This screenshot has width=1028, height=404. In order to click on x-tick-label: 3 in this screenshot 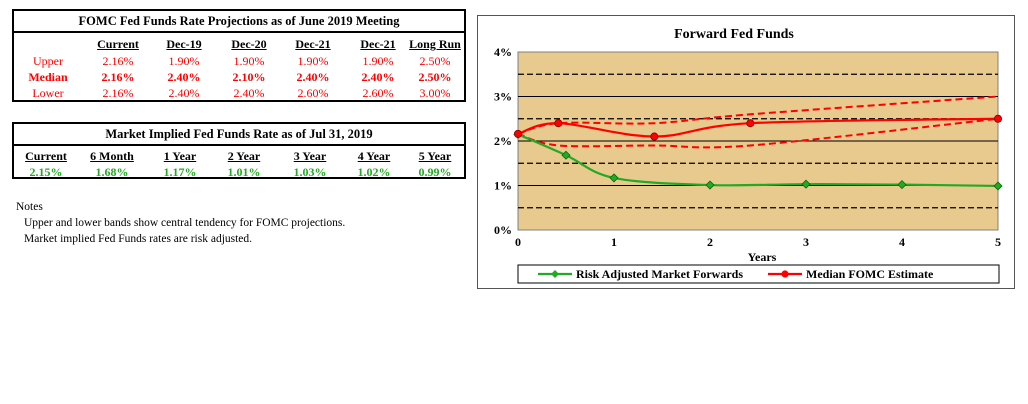, I will do `click(806, 242)`.